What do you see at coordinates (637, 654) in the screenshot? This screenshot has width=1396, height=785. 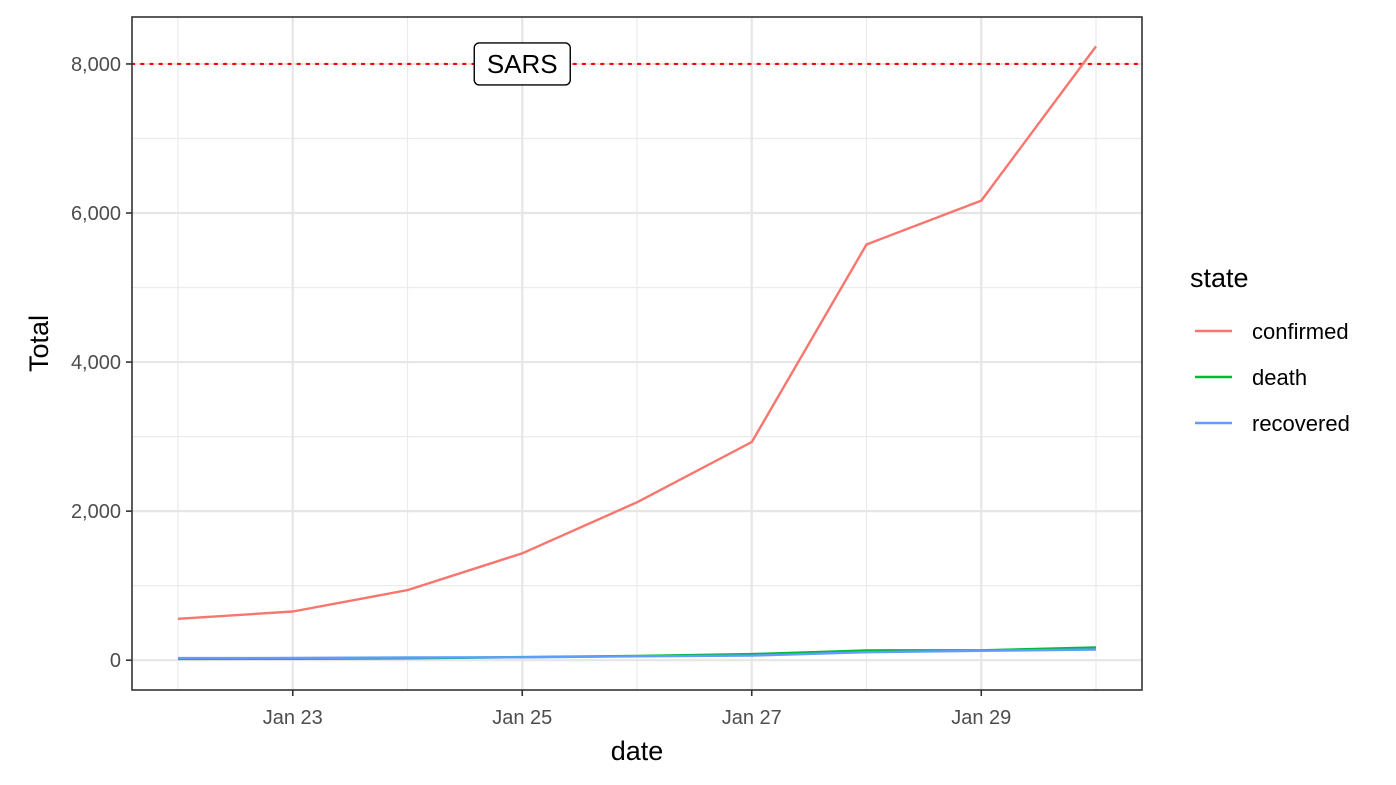 I see `series-line-recovered` at bounding box center [637, 654].